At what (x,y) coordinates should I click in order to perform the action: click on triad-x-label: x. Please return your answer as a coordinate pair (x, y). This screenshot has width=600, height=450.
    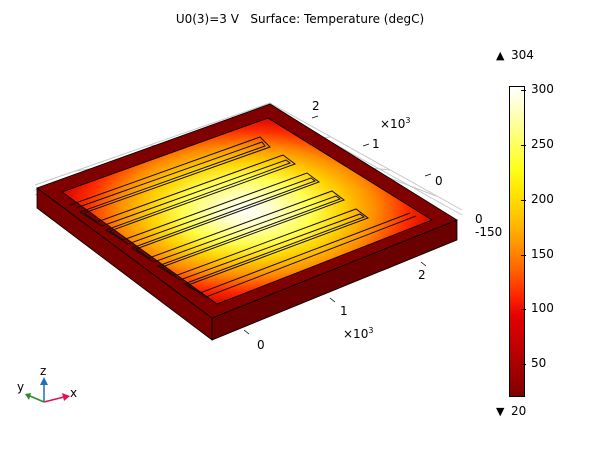
    Looking at the image, I should click on (74, 393).